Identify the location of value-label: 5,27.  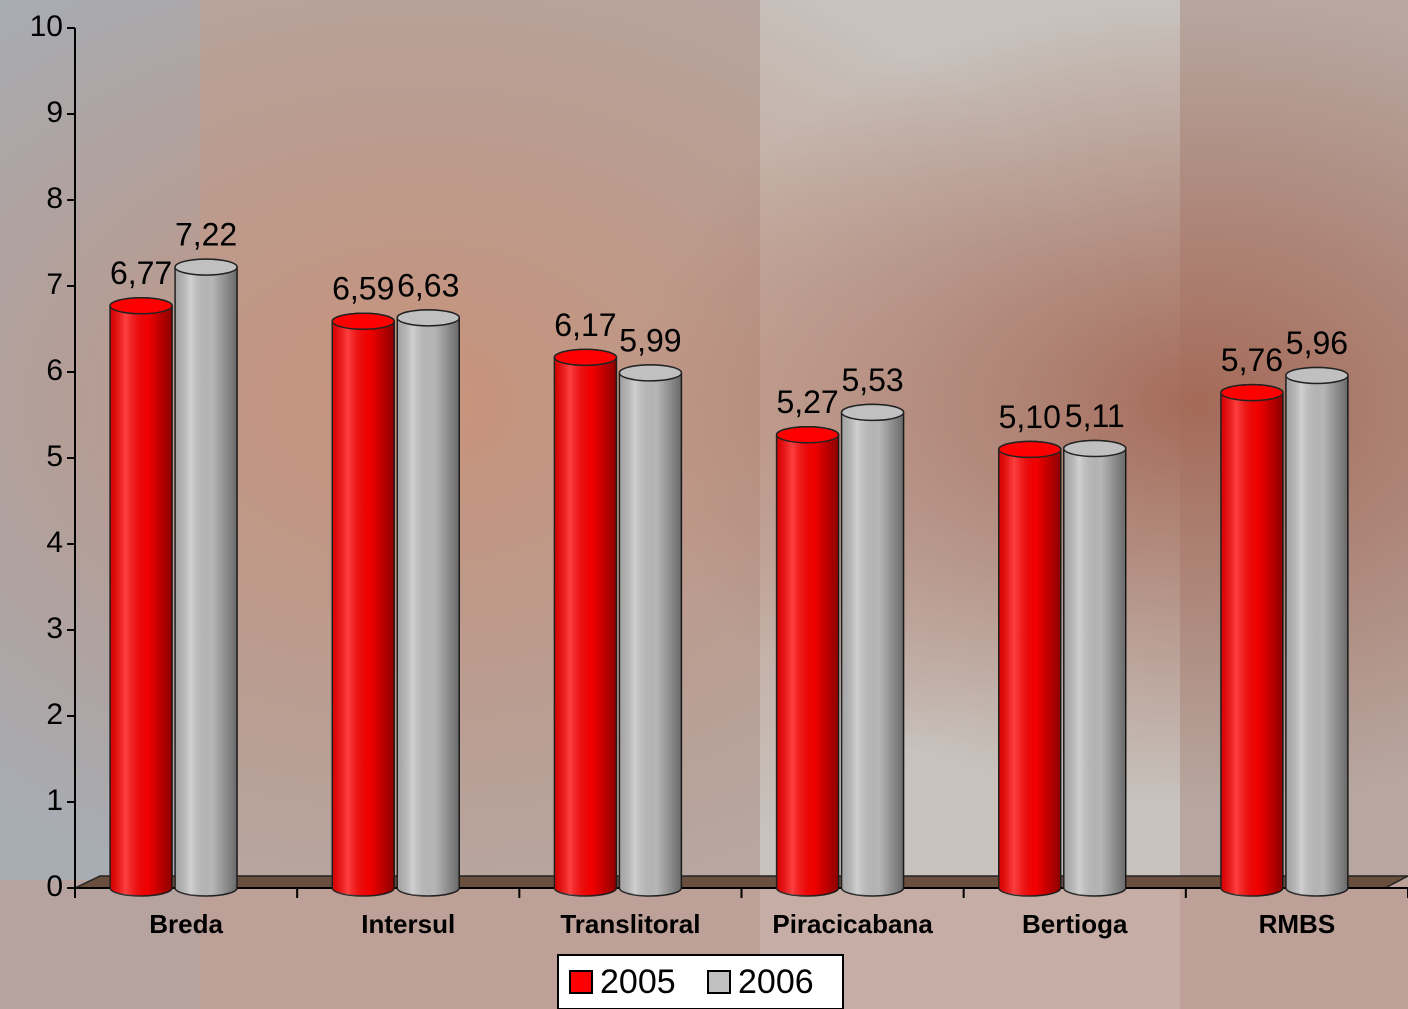
(807, 402).